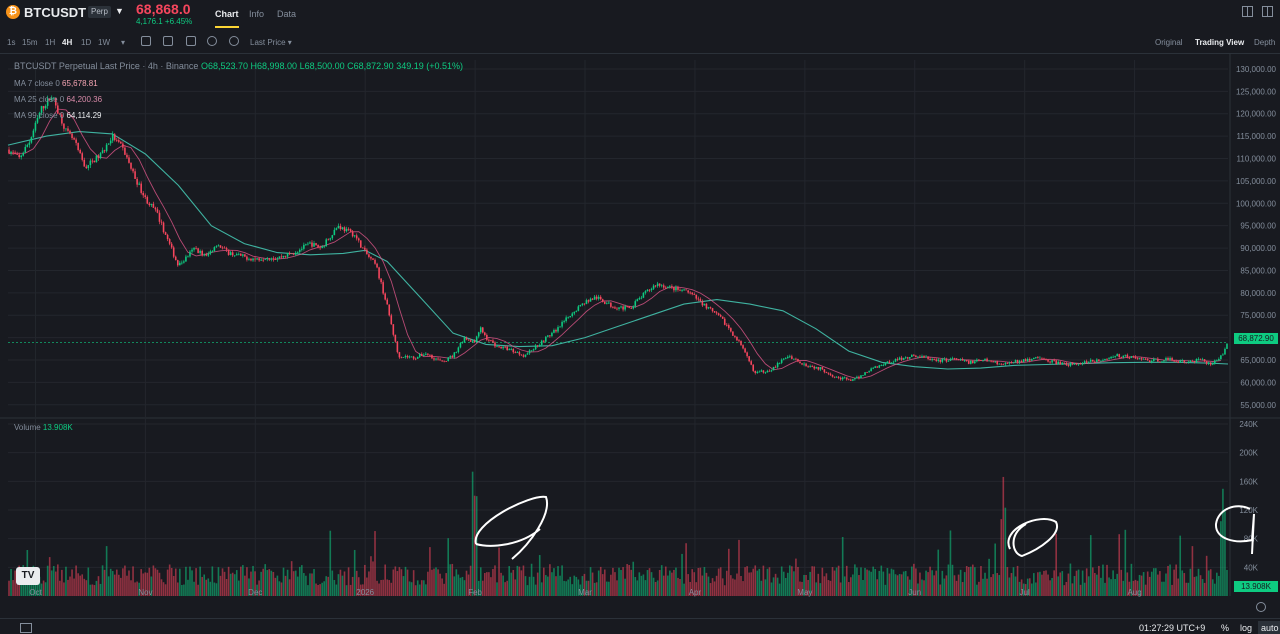  I want to click on chart-type-icon, so click(146, 41).